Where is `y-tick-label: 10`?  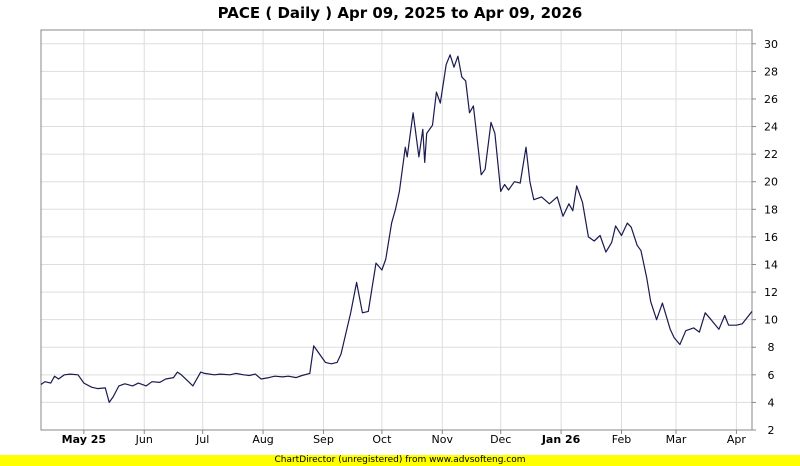
y-tick-label: 10 is located at coordinates (771, 320).